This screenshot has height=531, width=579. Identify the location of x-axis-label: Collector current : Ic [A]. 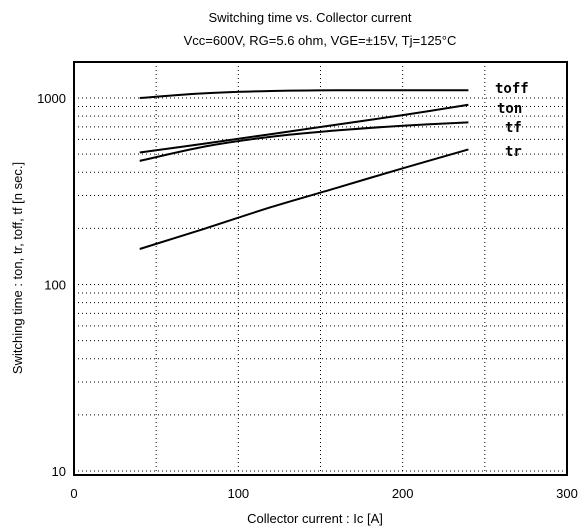
(315, 518).